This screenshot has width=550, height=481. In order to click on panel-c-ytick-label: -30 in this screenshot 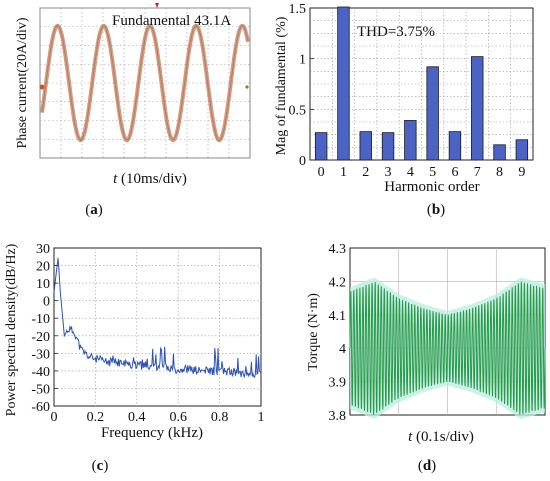, I will do `click(40, 354)`.